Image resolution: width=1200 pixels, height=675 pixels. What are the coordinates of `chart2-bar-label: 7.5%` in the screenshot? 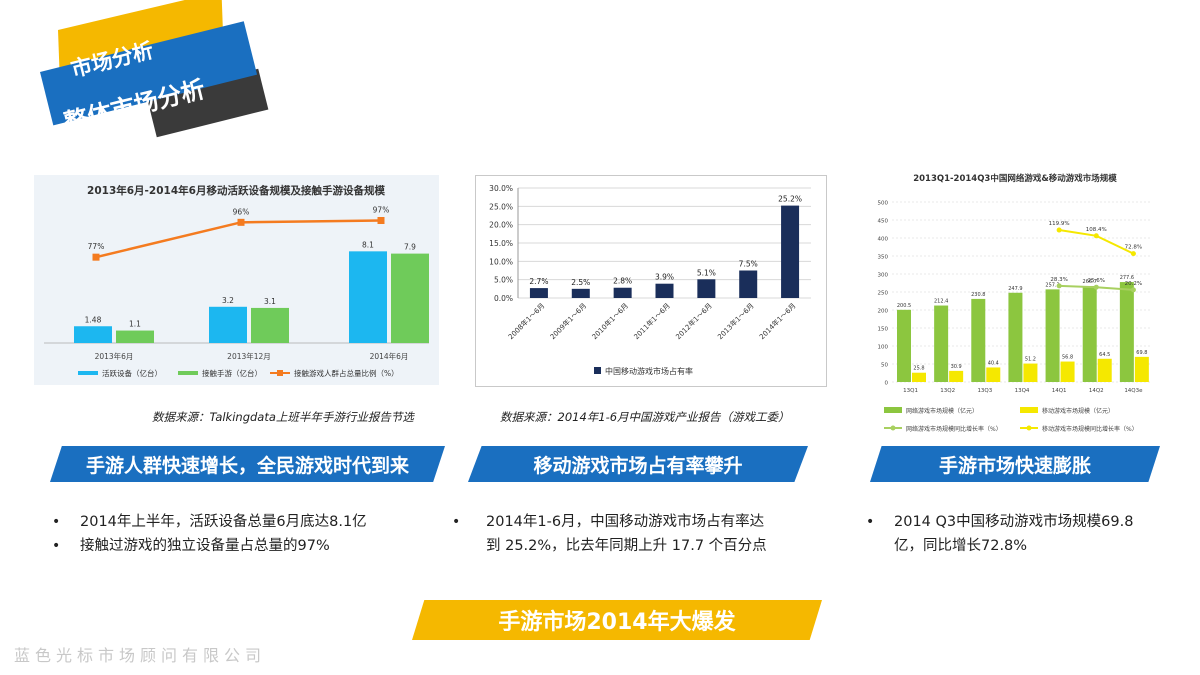 It's located at (748, 264).